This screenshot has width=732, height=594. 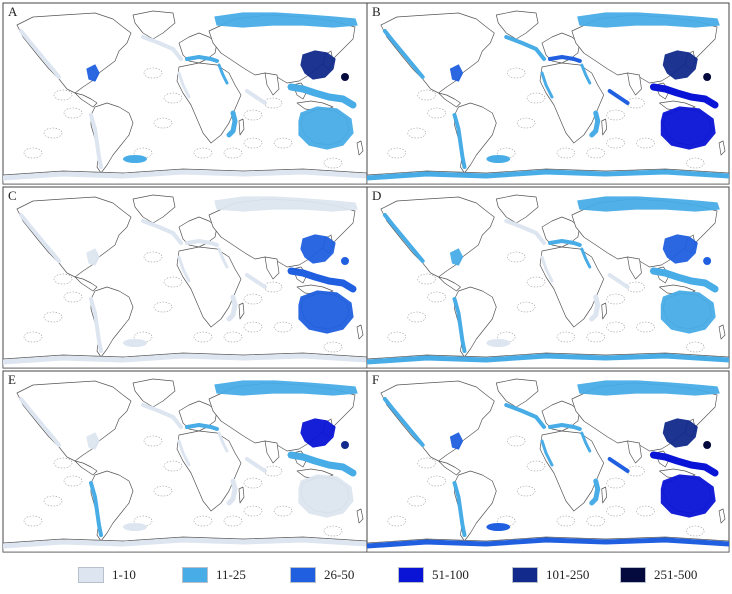 What do you see at coordinates (375, 379) in the screenshot?
I see `panel-label: F` at bounding box center [375, 379].